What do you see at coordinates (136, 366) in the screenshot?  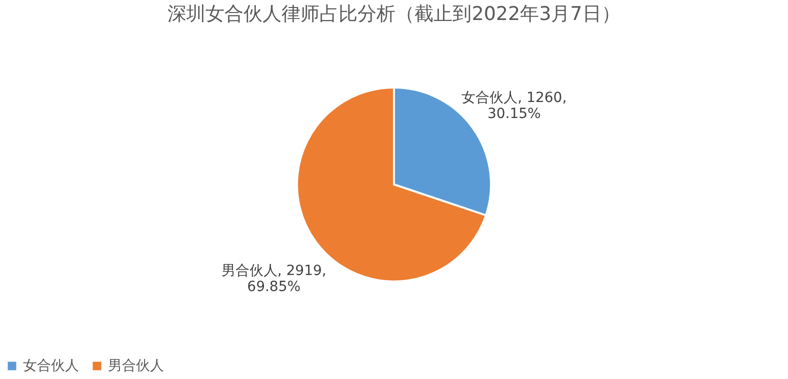 I see `legend-label: 男合伙人` at bounding box center [136, 366].